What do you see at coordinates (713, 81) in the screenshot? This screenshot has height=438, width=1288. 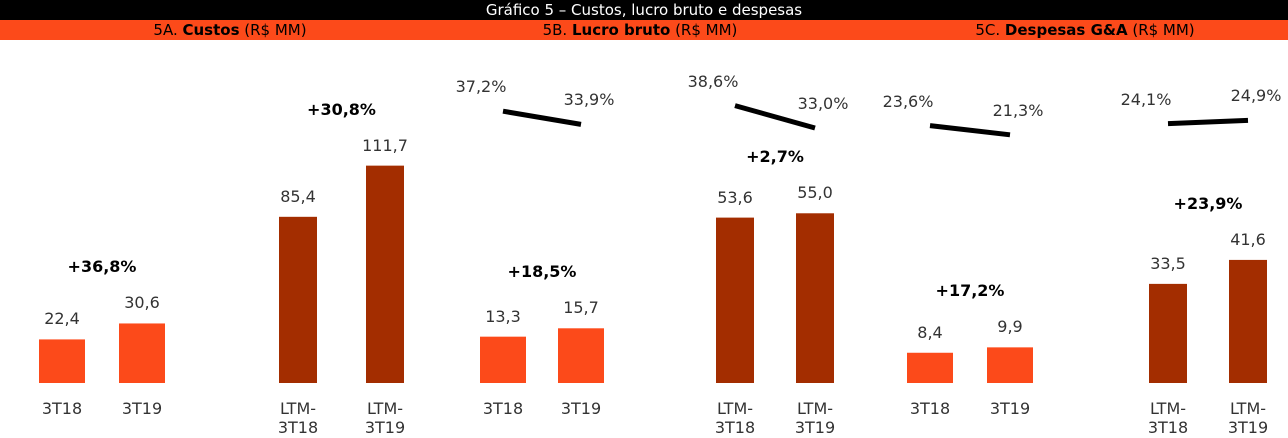 I see `margin-label: 38,6%` at bounding box center [713, 81].